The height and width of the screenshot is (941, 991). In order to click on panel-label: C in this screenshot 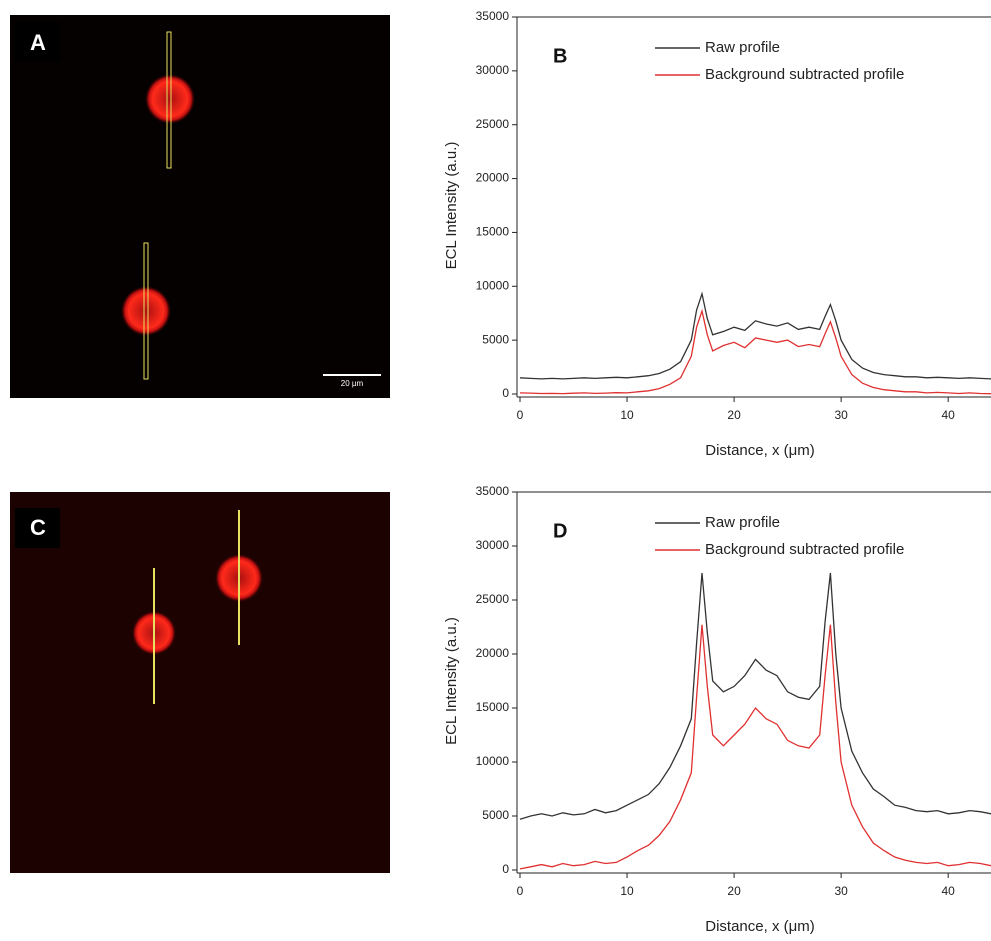, I will do `click(38, 527)`.